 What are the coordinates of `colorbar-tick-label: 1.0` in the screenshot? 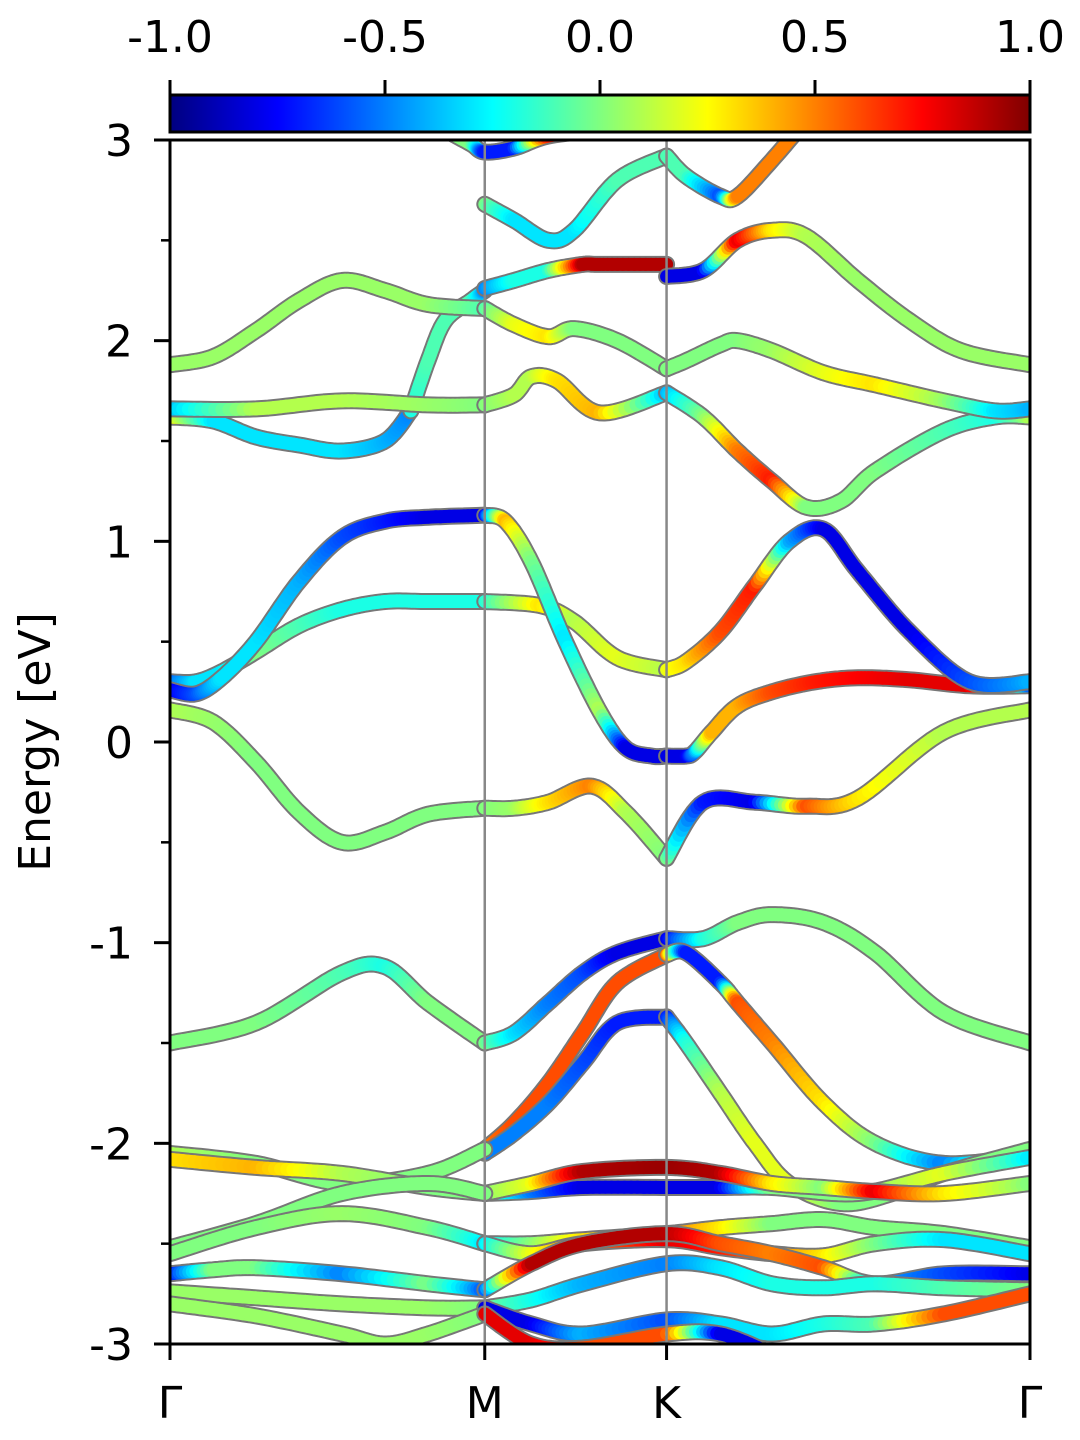 It's located at (1030, 37).